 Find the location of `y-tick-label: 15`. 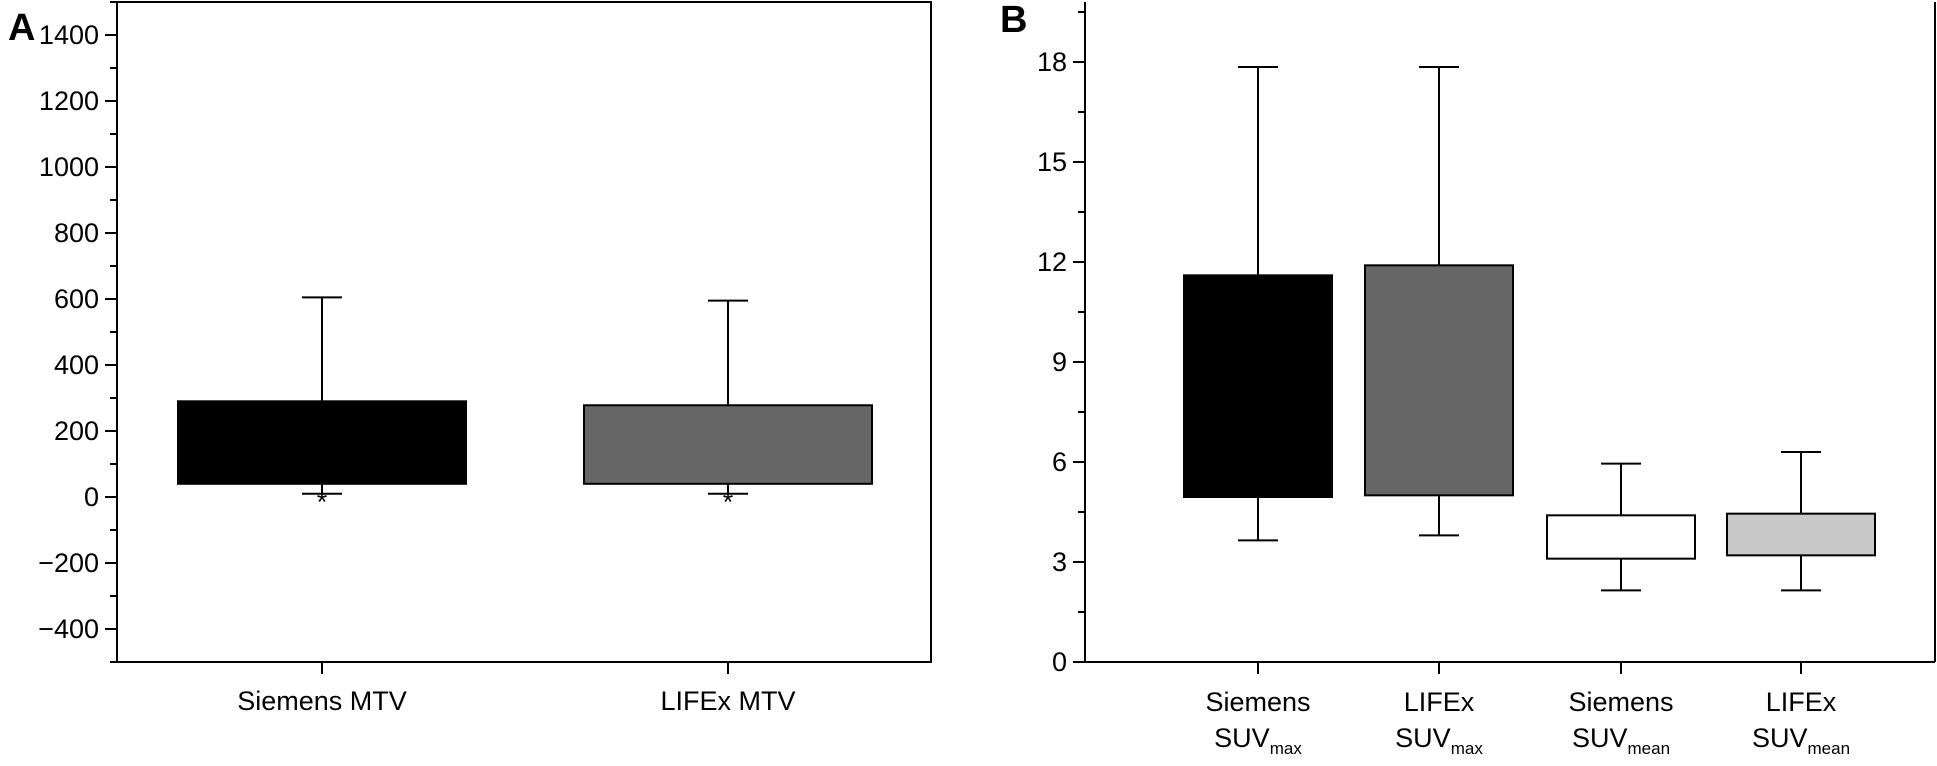

y-tick-label: 15 is located at coordinates (1052, 162).